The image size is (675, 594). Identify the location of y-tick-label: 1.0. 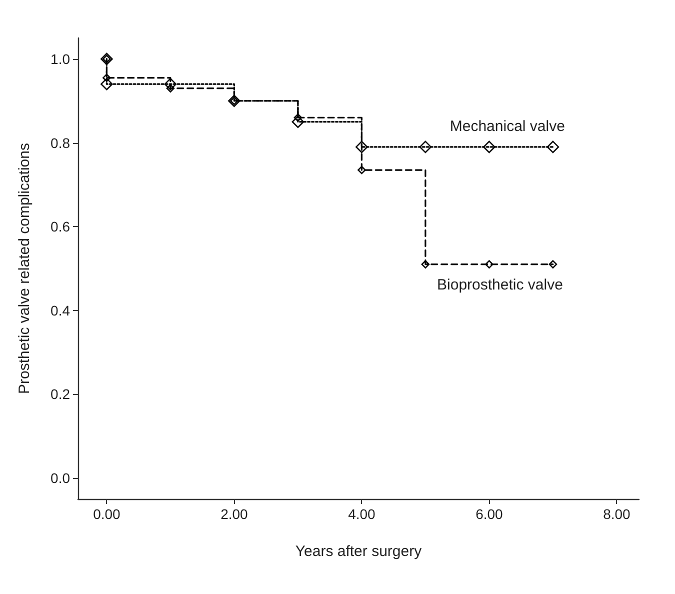
(60, 58).